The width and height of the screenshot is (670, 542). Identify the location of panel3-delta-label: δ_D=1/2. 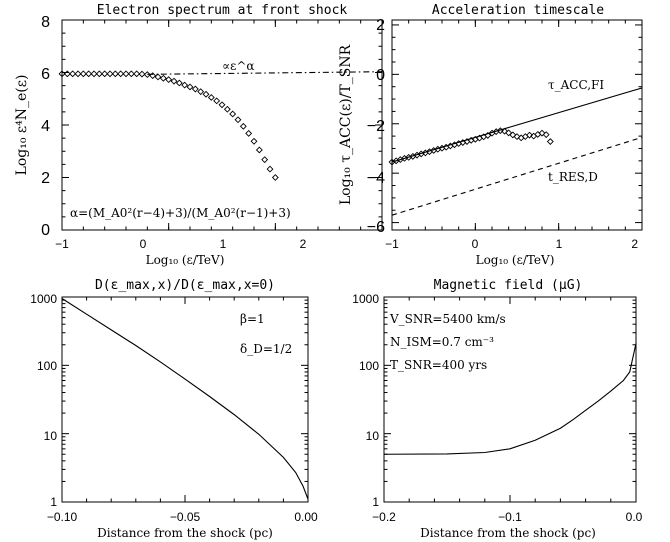
(266, 349).